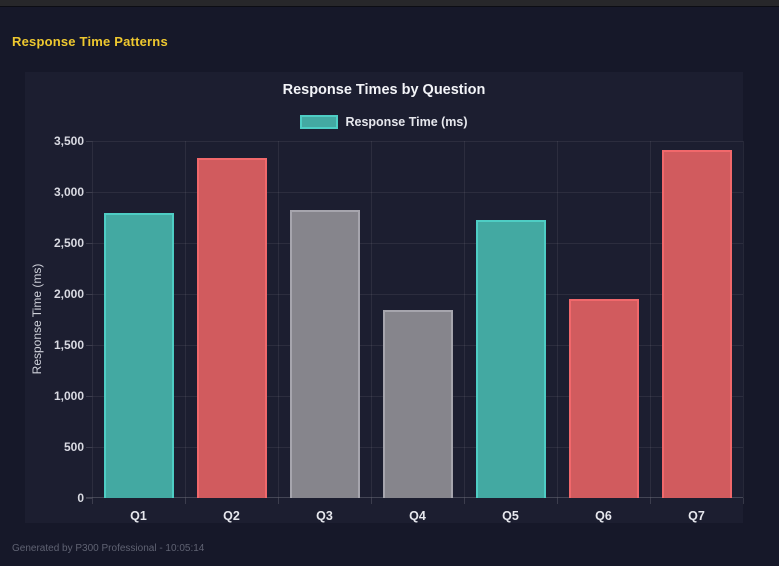  Describe the element at coordinates (319, 122) in the screenshot. I see `legend-swatch-icon` at that location.